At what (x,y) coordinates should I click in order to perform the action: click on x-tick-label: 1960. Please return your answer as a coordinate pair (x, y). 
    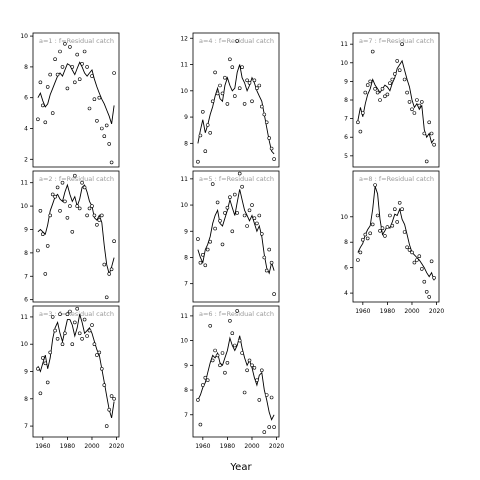
    Looking at the image, I should click on (362, 311).